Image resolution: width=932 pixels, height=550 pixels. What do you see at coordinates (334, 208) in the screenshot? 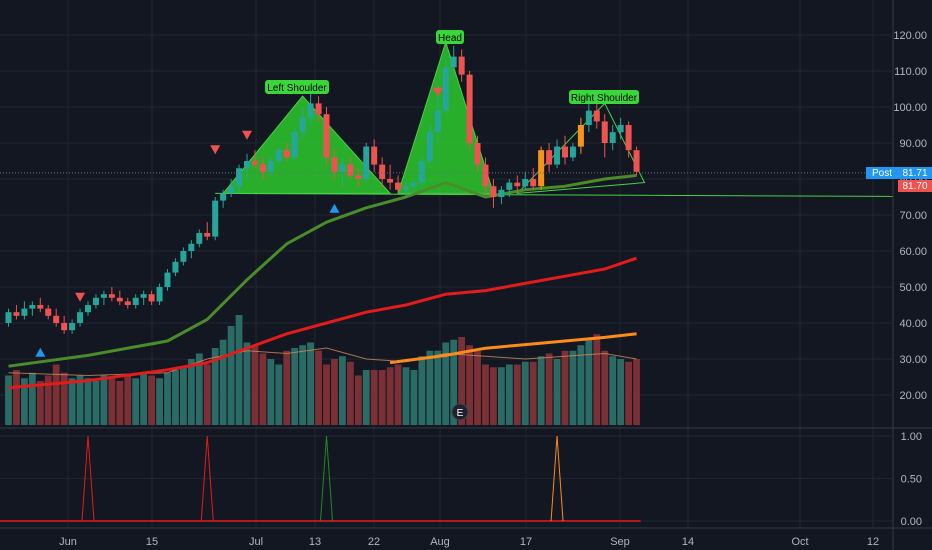
I see `buy-signal-marker` at bounding box center [334, 208].